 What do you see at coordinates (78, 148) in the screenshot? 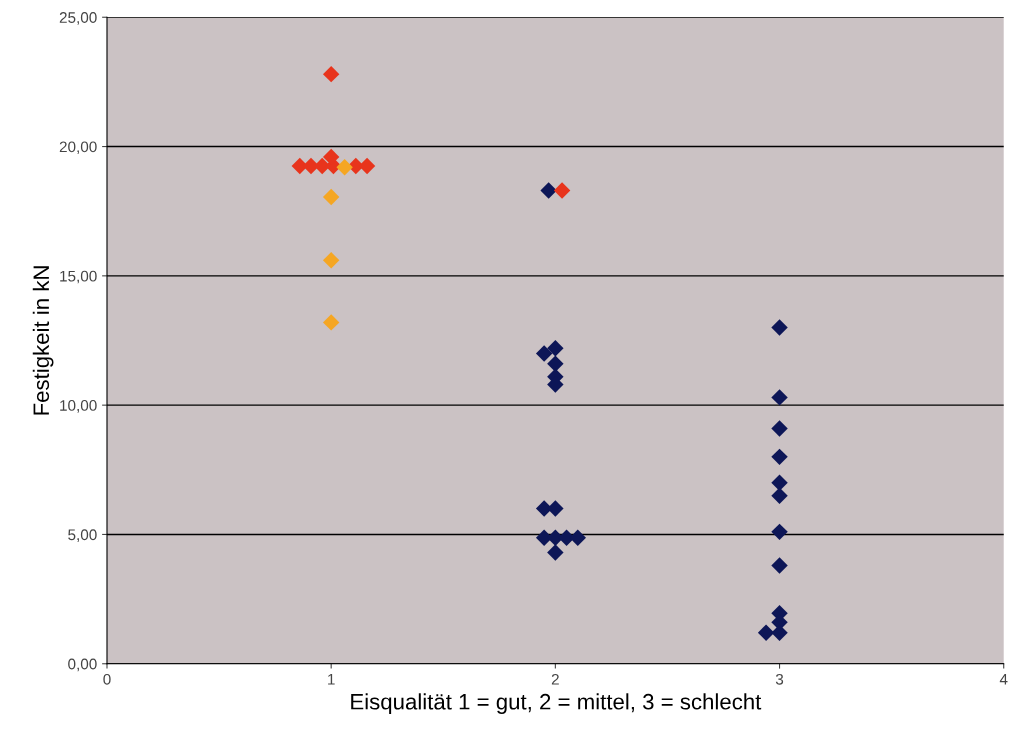
I see `y-tick-label: 20,00` at bounding box center [78, 148].